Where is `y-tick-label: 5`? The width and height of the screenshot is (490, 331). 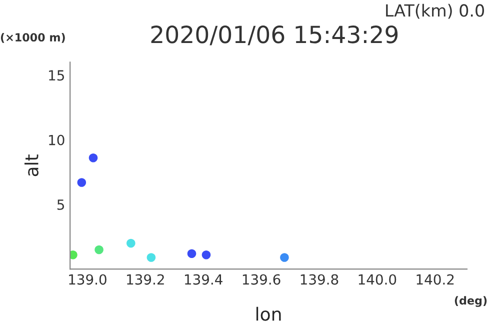
y-tick-label: 5 is located at coordinates (60, 205).